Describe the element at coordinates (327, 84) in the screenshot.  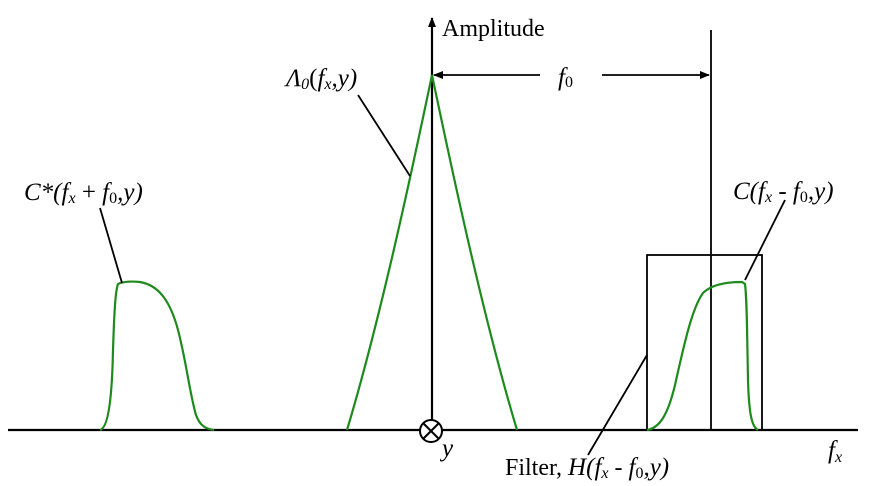
I see `central-peak-label-sub2: x` at that location.